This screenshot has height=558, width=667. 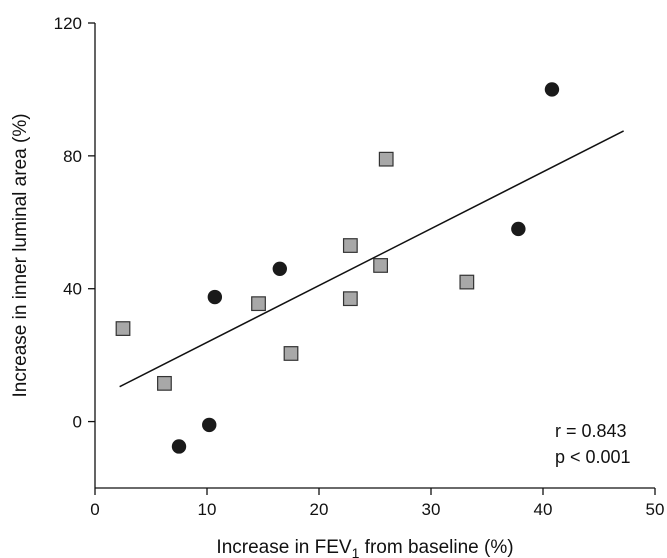 What do you see at coordinates (207, 509) in the screenshot?
I see `x-tick-label: 10` at bounding box center [207, 509].